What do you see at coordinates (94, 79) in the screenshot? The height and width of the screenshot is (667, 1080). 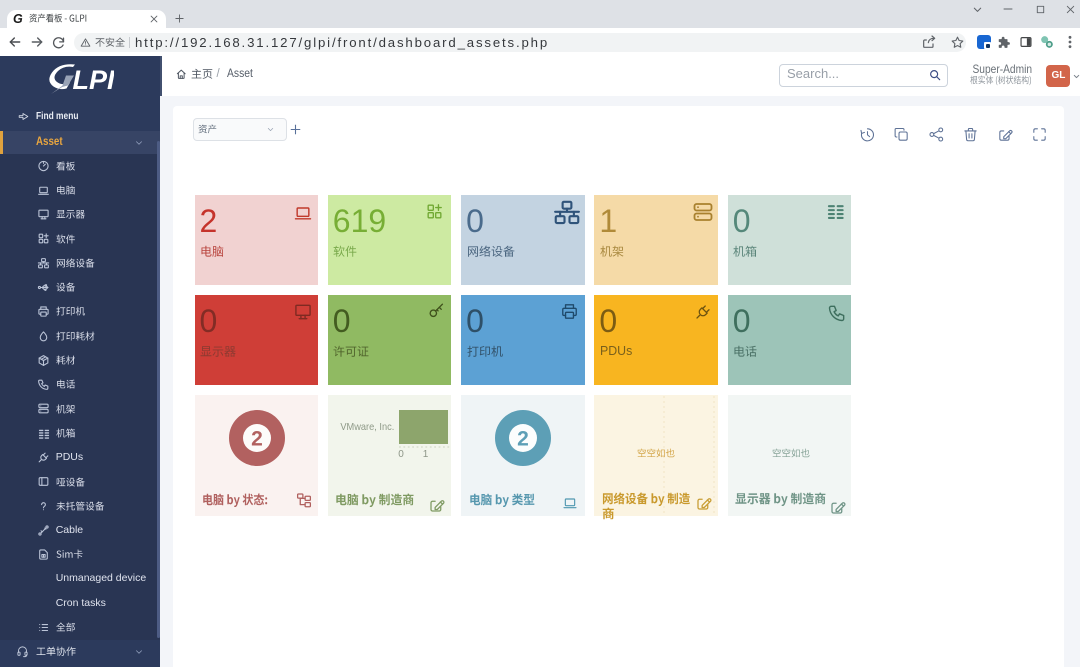 I see `svg-text: LPI` at bounding box center [94, 79].